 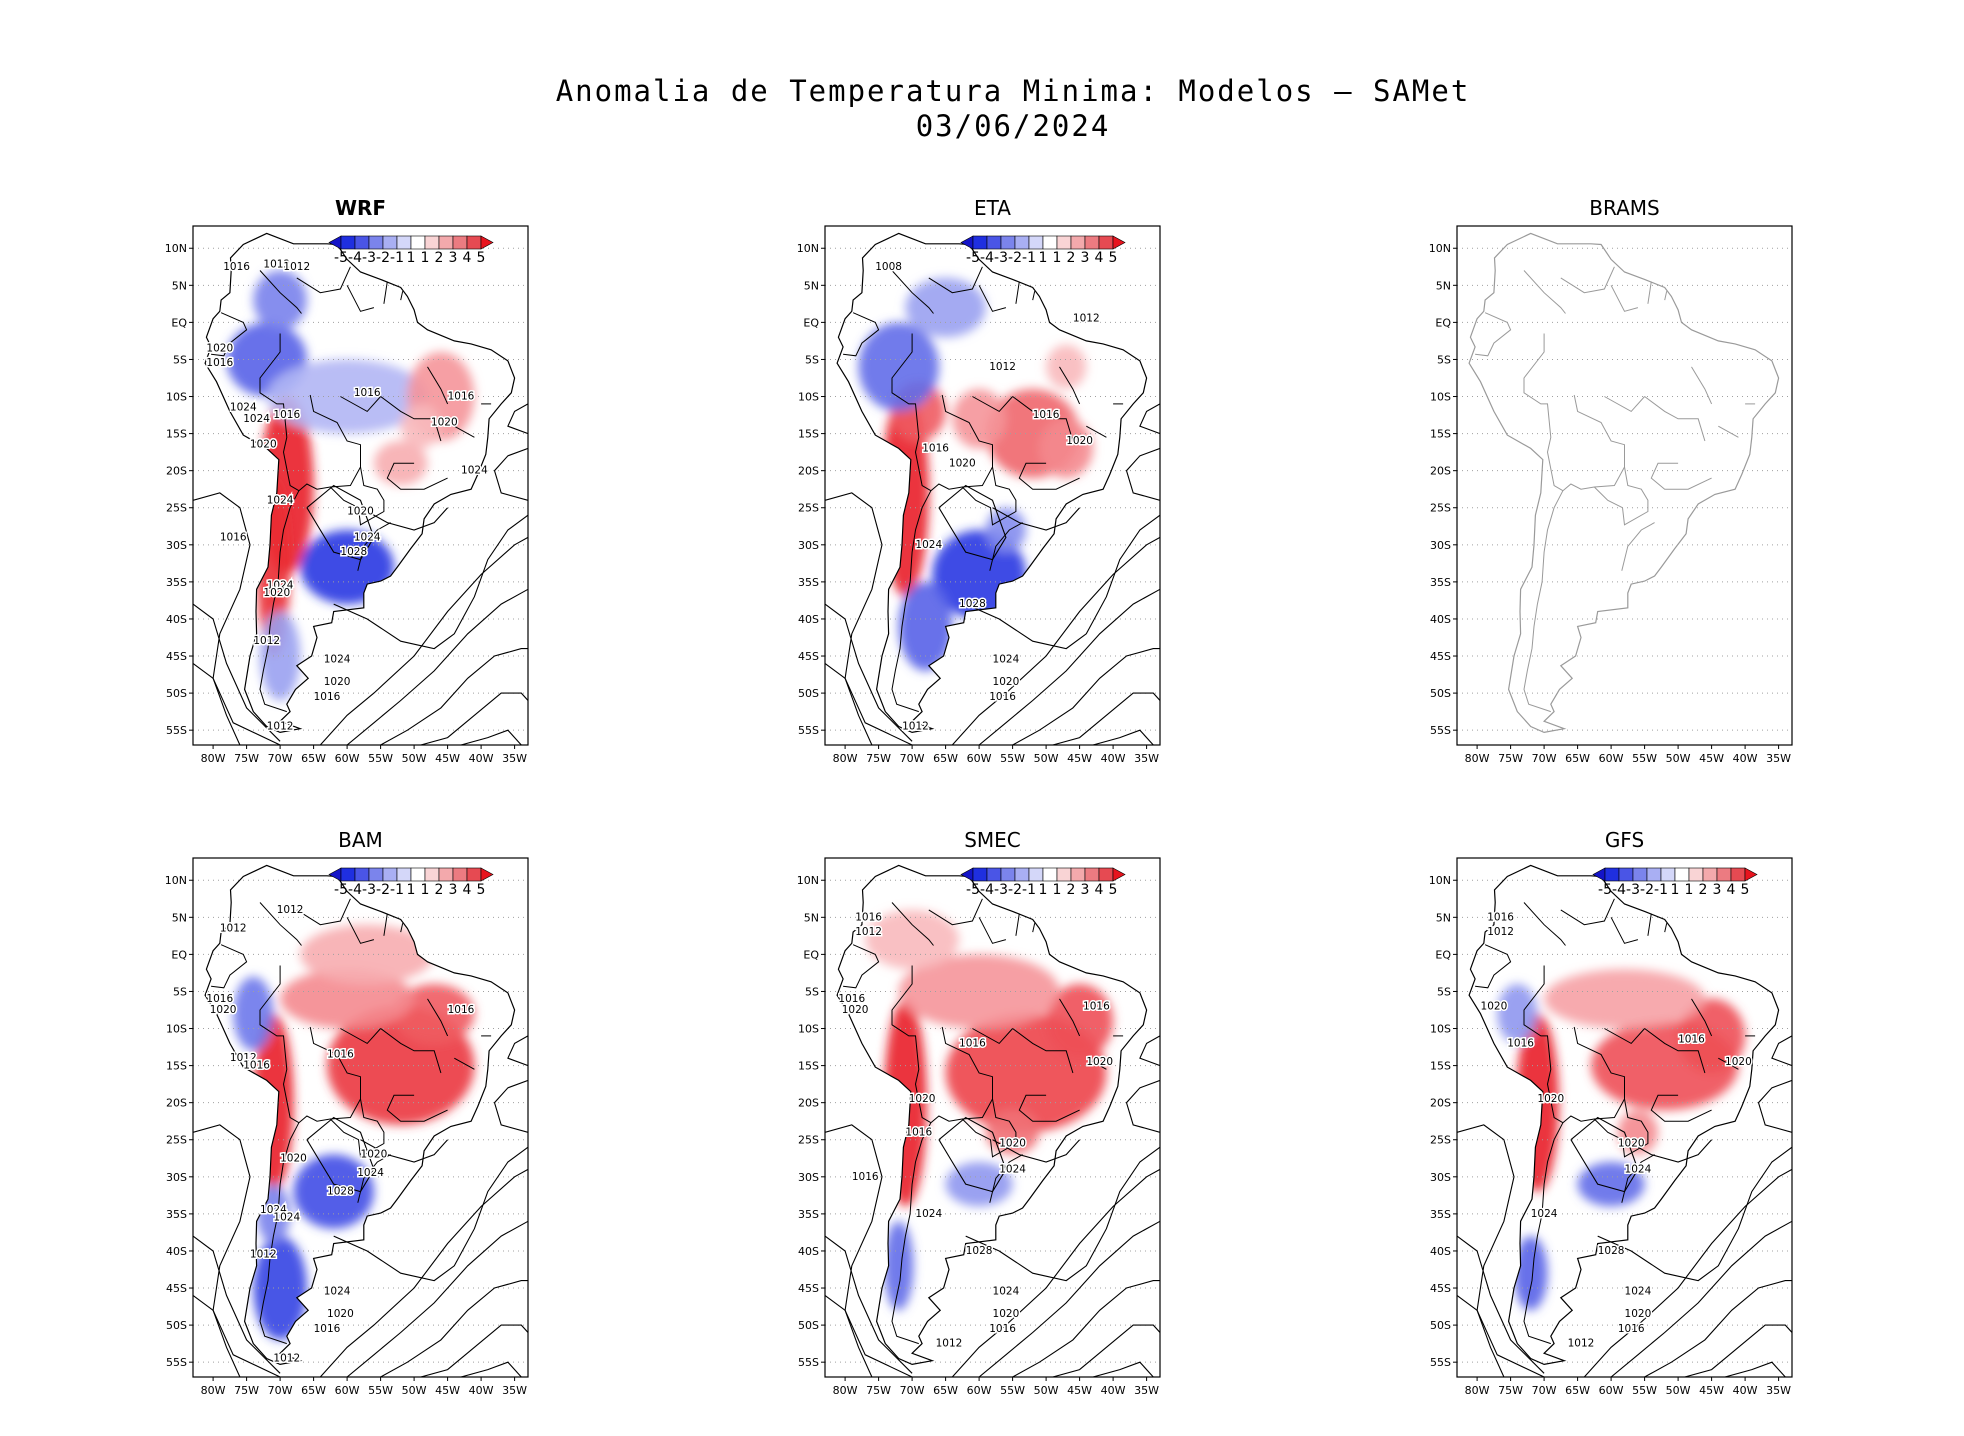 I want to click on lon-tick-label: 35W, so click(x=1146, y=758).